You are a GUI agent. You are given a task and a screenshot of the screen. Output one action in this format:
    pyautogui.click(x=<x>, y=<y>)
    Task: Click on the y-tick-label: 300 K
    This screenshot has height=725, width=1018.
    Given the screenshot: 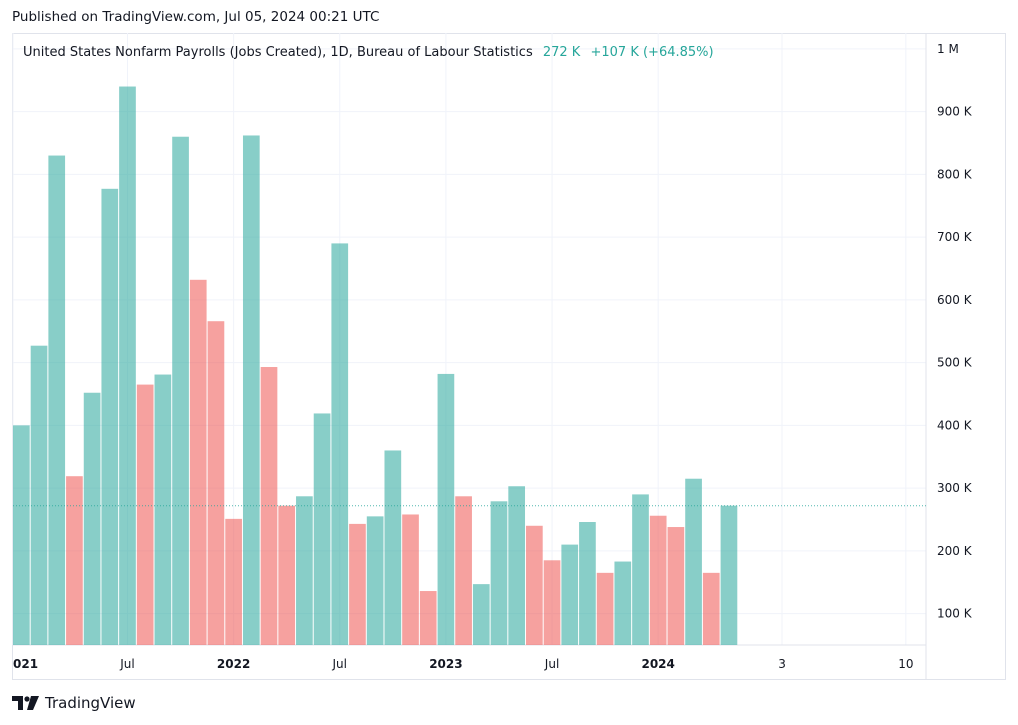 What is the action you would take?
    pyautogui.click(x=955, y=488)
    